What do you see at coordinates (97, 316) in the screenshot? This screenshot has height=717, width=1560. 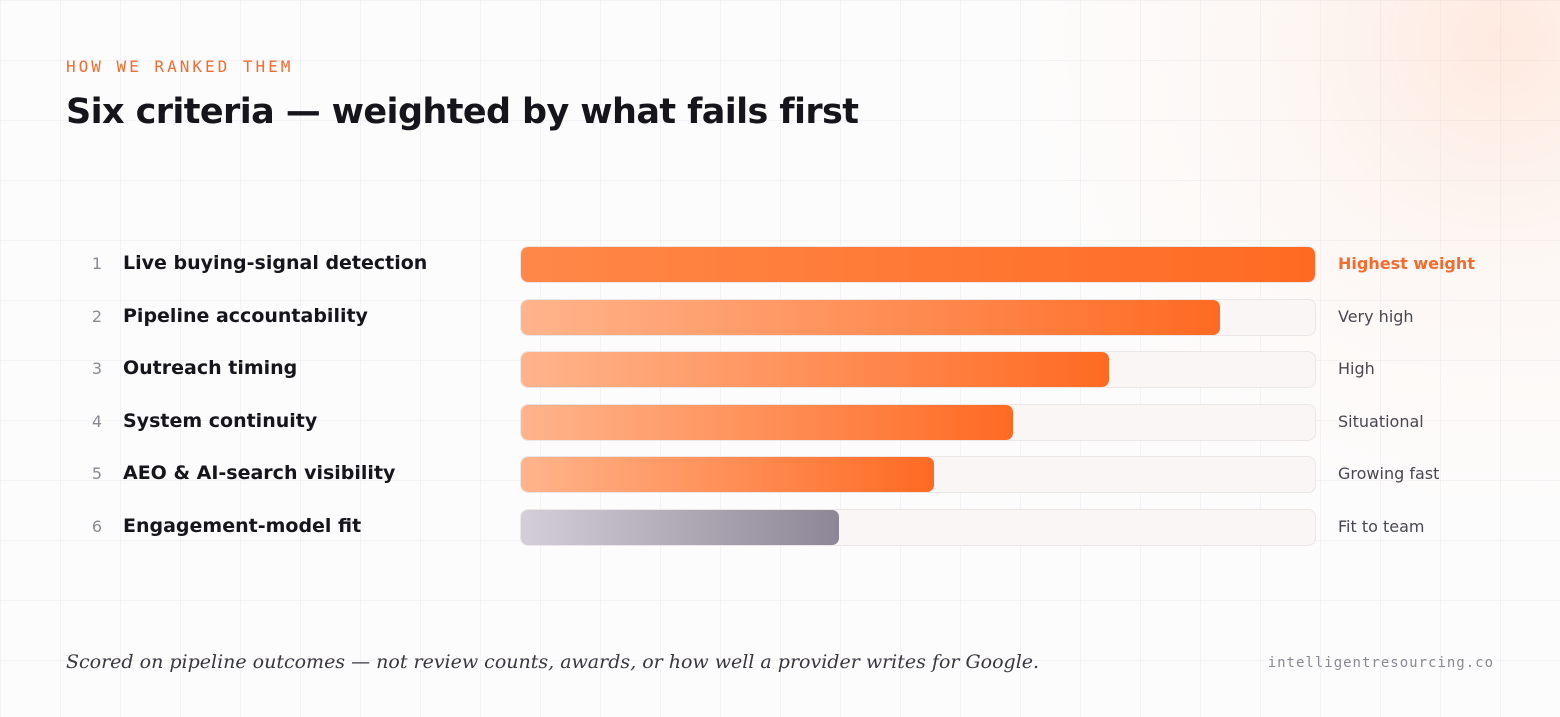 I see `rank-number: 2` at bounding box center [97, 316].